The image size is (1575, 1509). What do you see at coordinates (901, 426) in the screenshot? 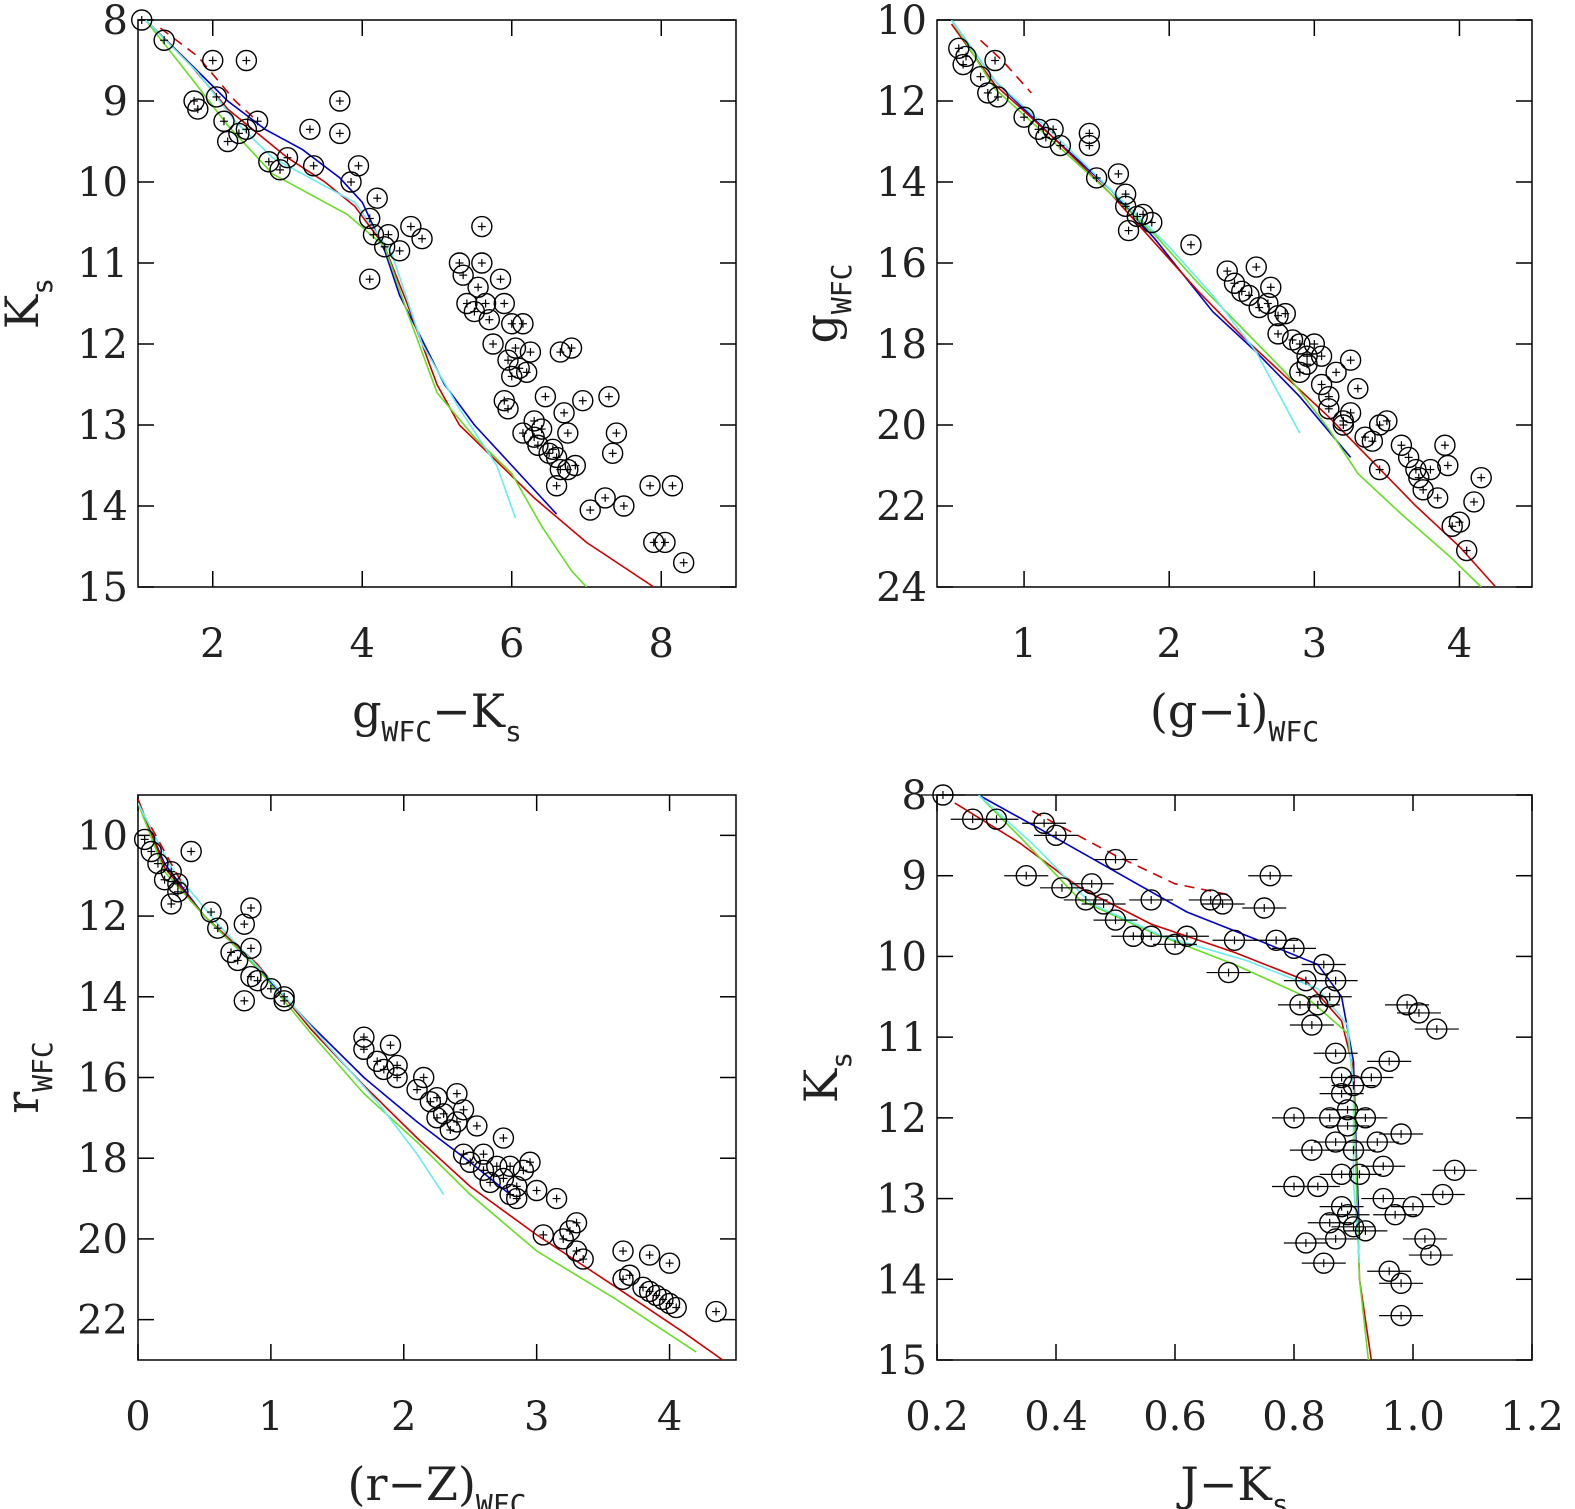
I see `y-tick-label: 20` at bounding box center [901, 426].